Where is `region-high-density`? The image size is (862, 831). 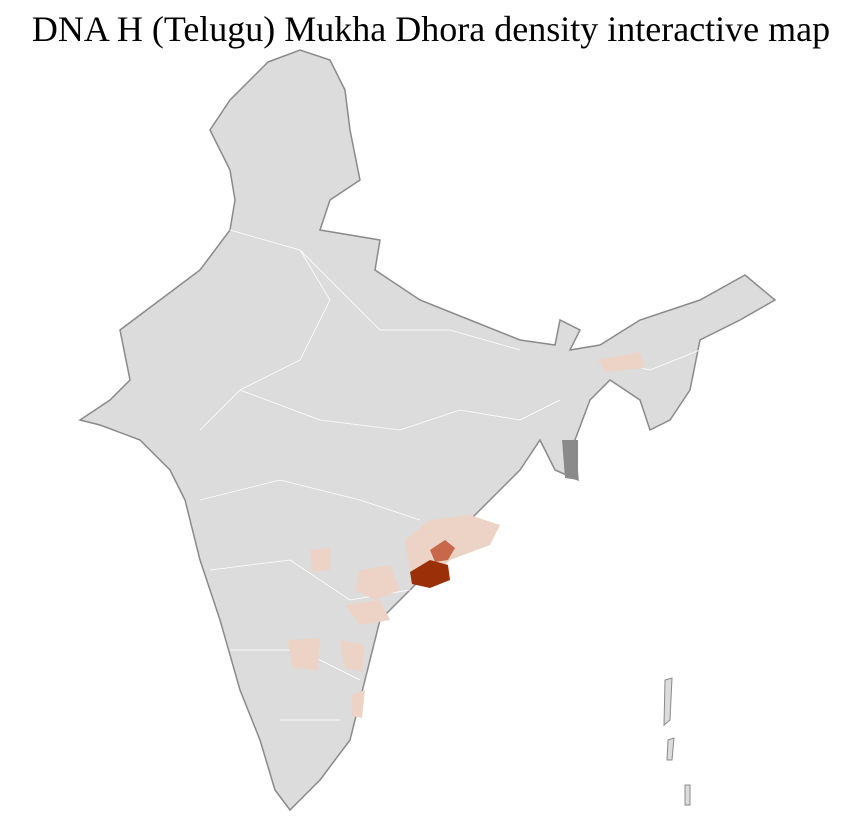 region-high-density is located at coordinates (430, 574).